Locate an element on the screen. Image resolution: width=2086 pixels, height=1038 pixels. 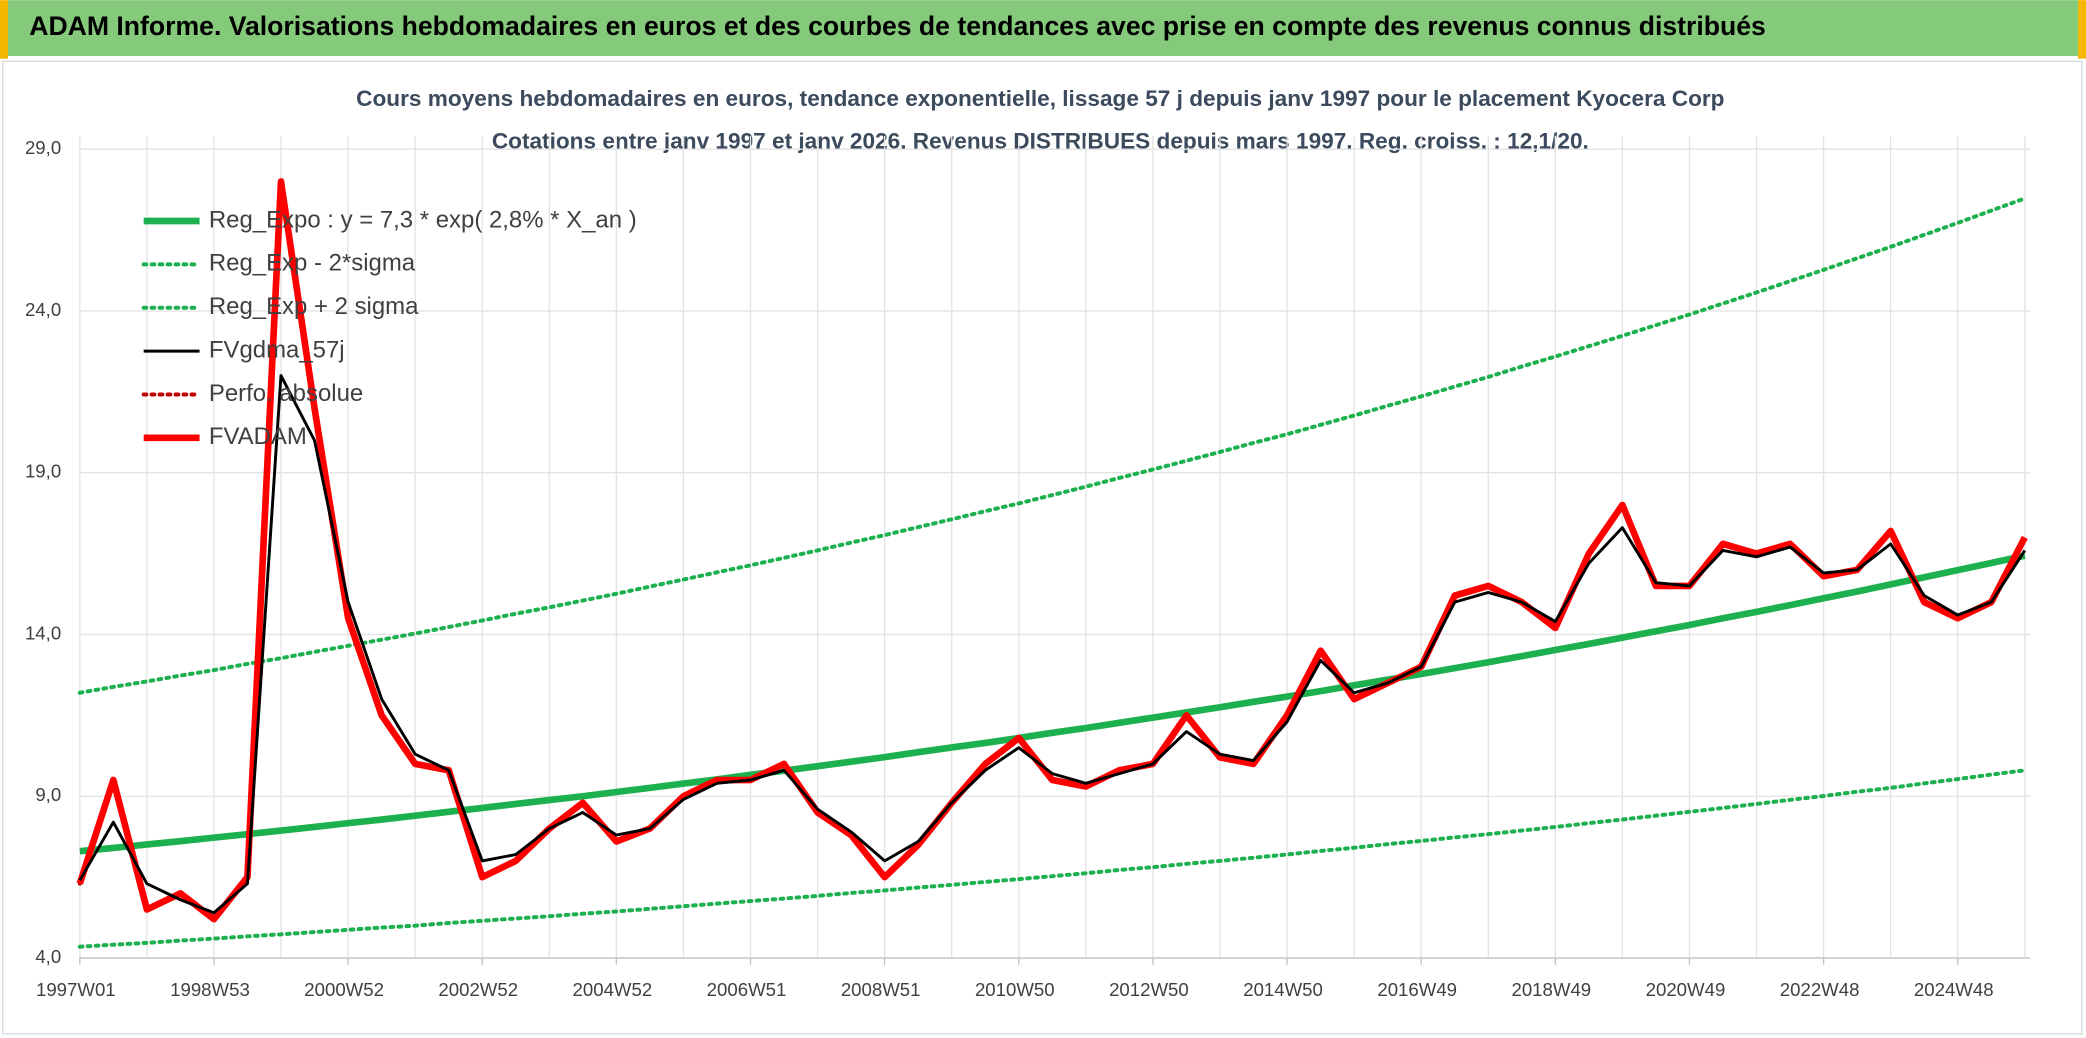
y-tick-label: 4,0 is located at coordinates (48, 956).